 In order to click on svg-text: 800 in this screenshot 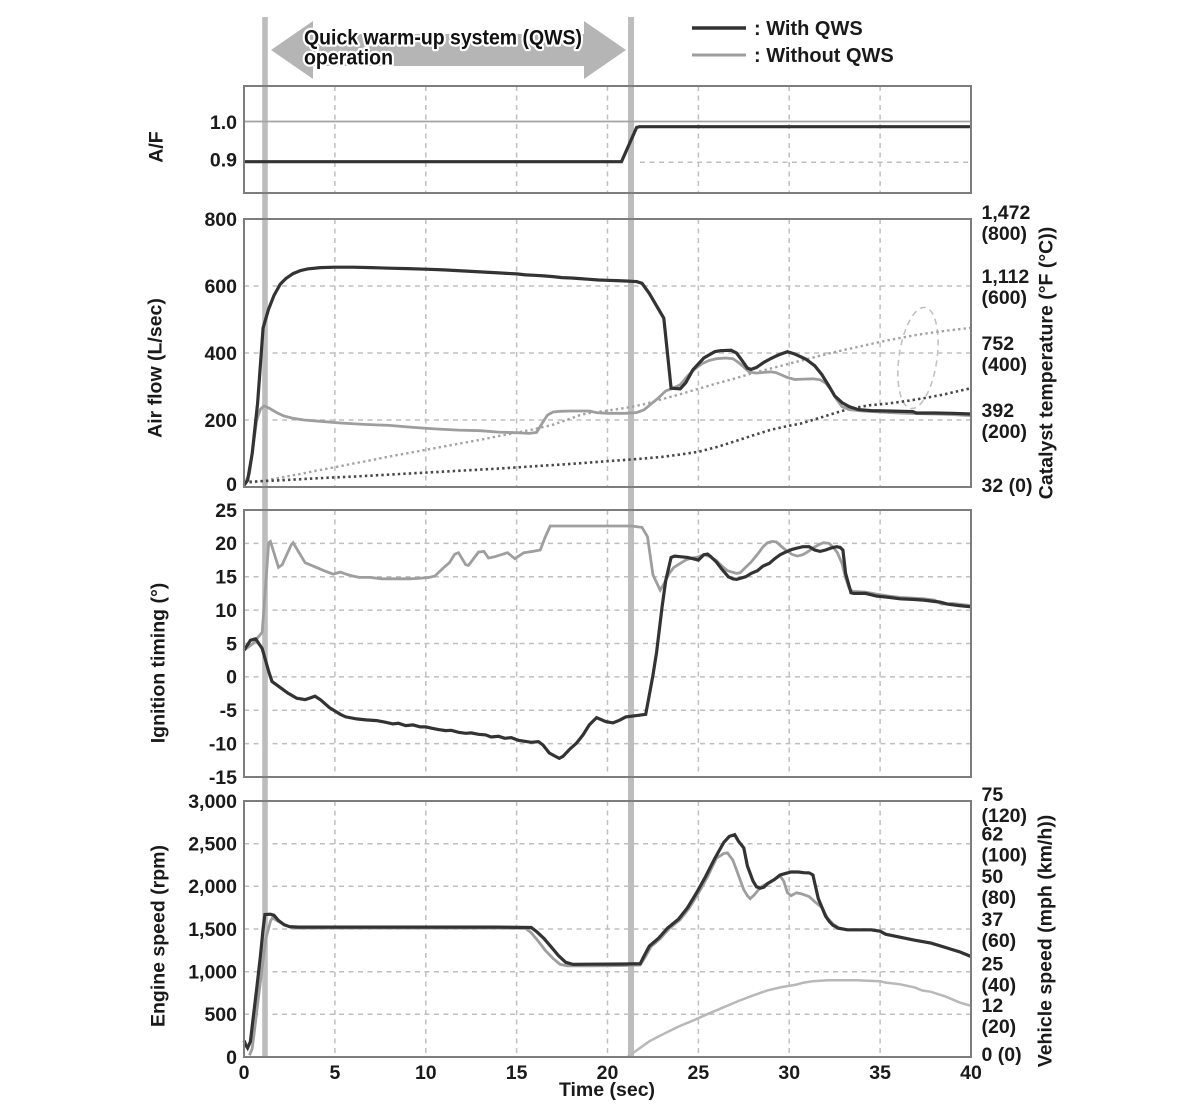, I will do `click(220, 220)`.